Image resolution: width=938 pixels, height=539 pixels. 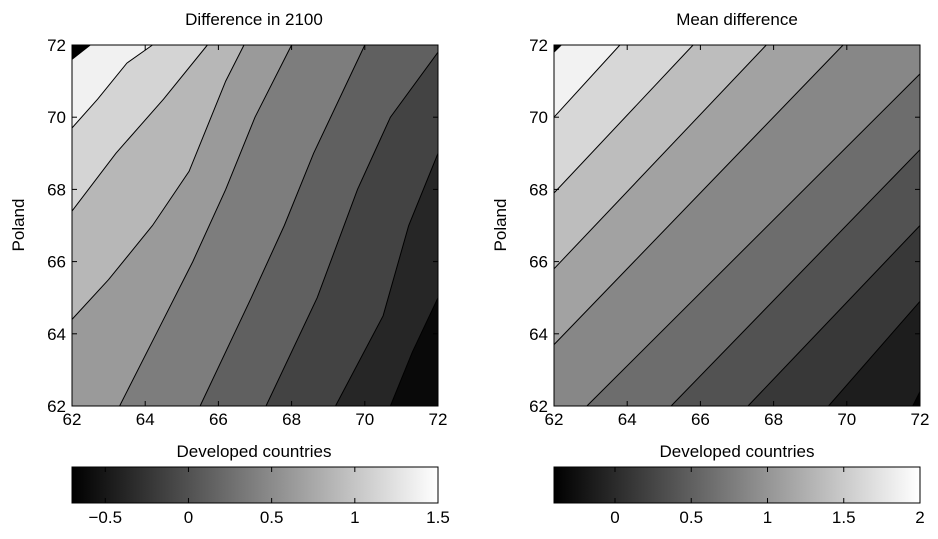 What do you see at coordinates (700, 419) in the screenshot?
I see `mean-difference-x-tick-label: 66` at bounding box center [700, 419].